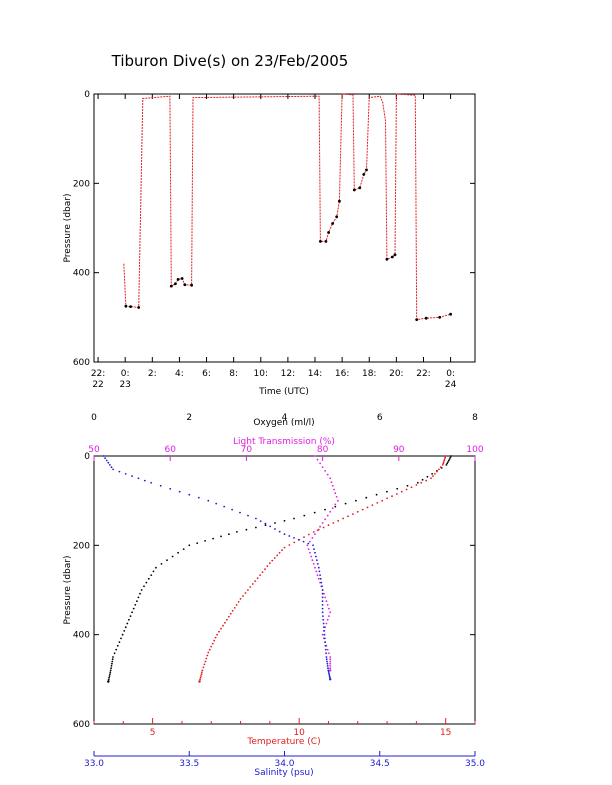 This screenshot has height=785, width=612. Describe the element at coordinates (170, 450) in the screenshot. I see `light-transmission-tick-label: 60` at that location.